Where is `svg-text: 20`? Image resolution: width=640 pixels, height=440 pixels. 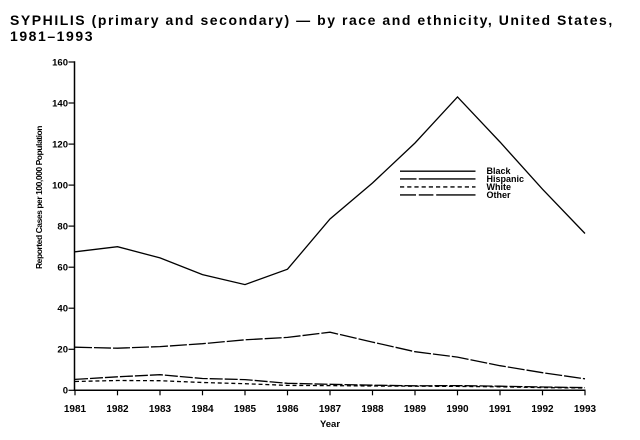
svg-text: 20 is located at coordinates (62, 350).